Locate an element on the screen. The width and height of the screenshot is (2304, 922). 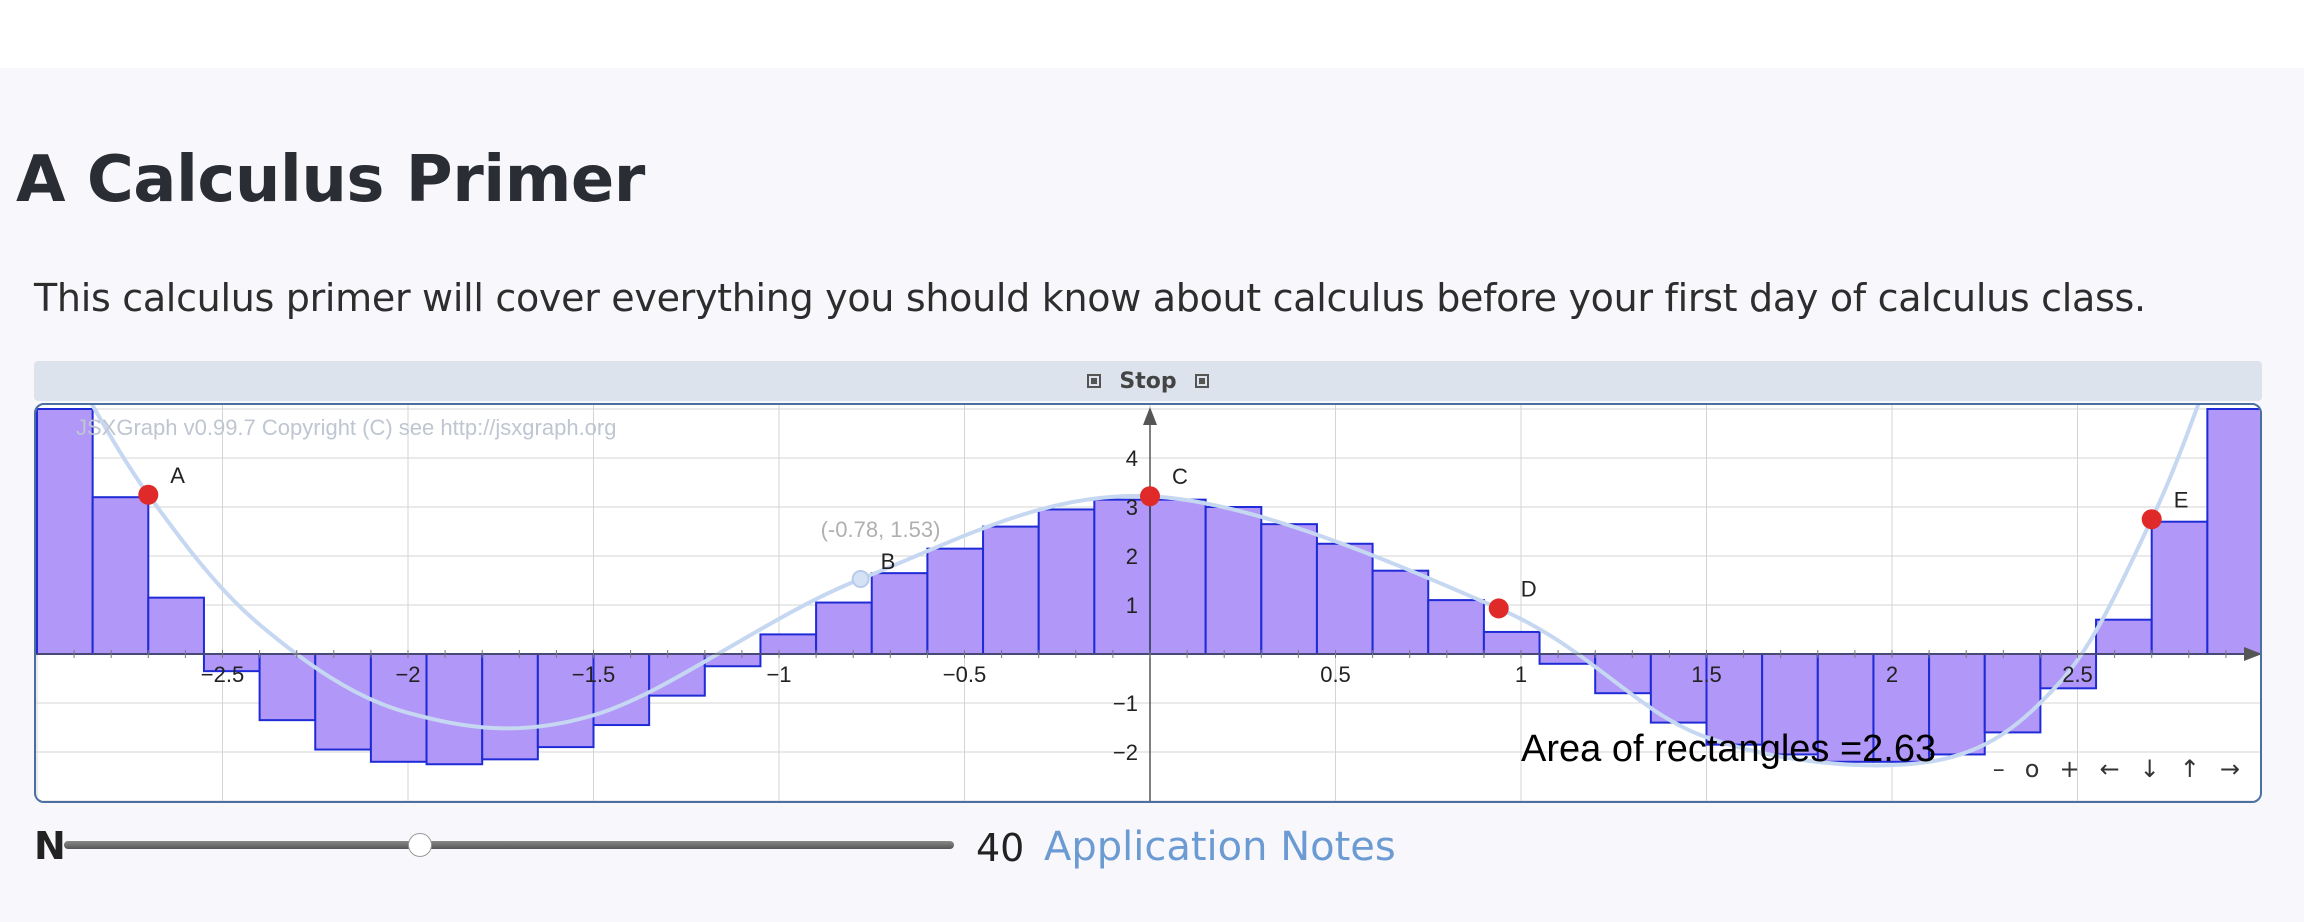
x-tick-label: 1.5 is located at coordinates (1706, 674).